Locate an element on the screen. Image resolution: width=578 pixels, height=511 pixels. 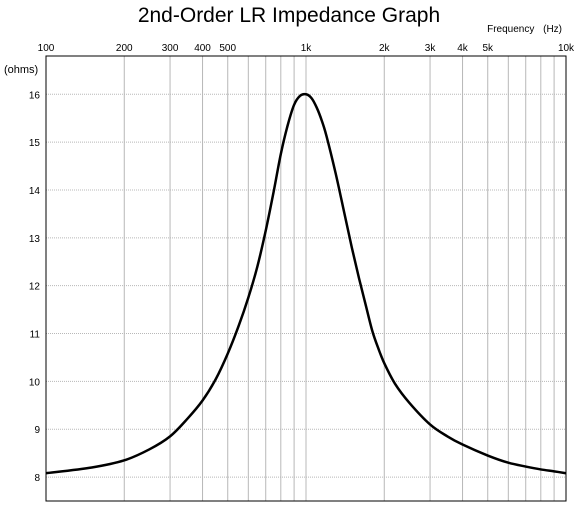
x-tick-label: 200 is located at coordinates (124, 48).